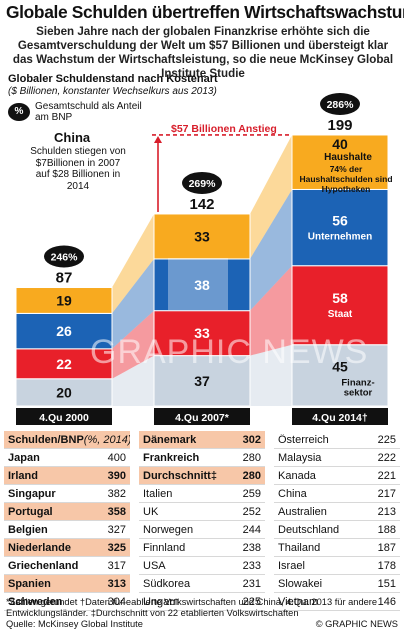  I want to click on increase-annotation: $57 Billionen Anstieg, so click(224, 129).